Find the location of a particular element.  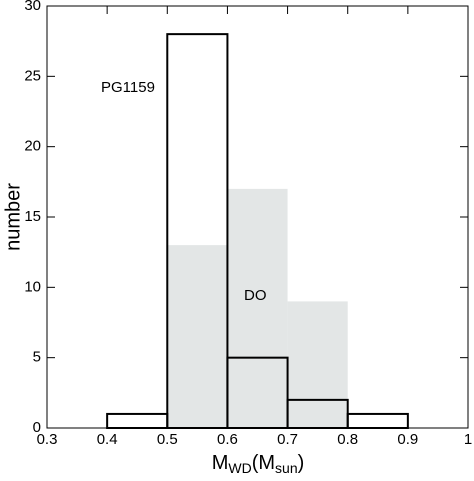

x-tick-label: 0.6 is located at coordinates (227, 439).